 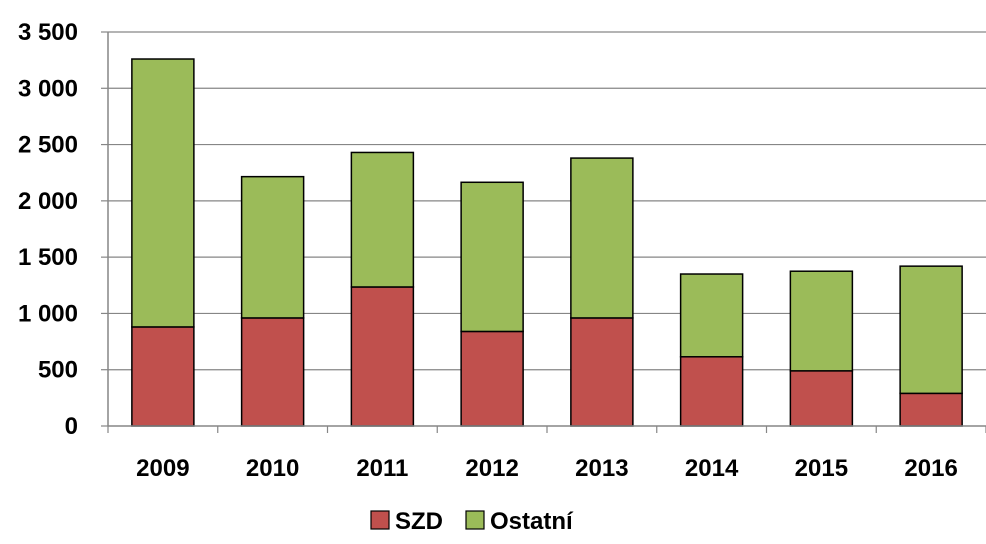 What do you see at coordinates (821, 321) in the screenshot?
I see `bar-ostatni-2015` at bounding box center [821, 321].